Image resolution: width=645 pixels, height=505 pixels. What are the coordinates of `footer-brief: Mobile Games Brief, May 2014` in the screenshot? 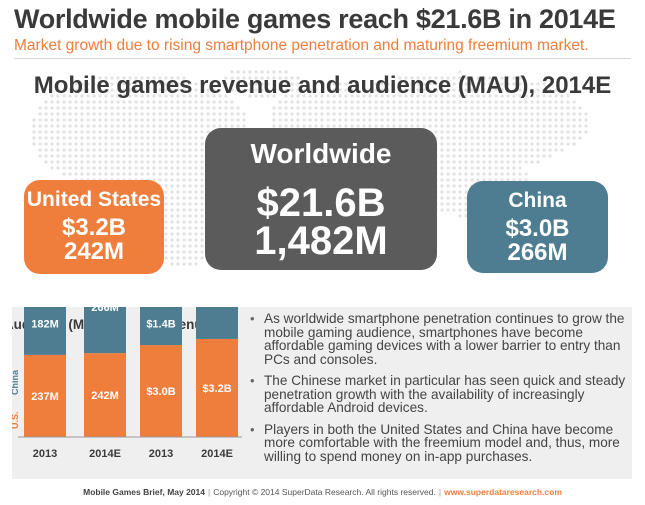 It's located at (144, 492).